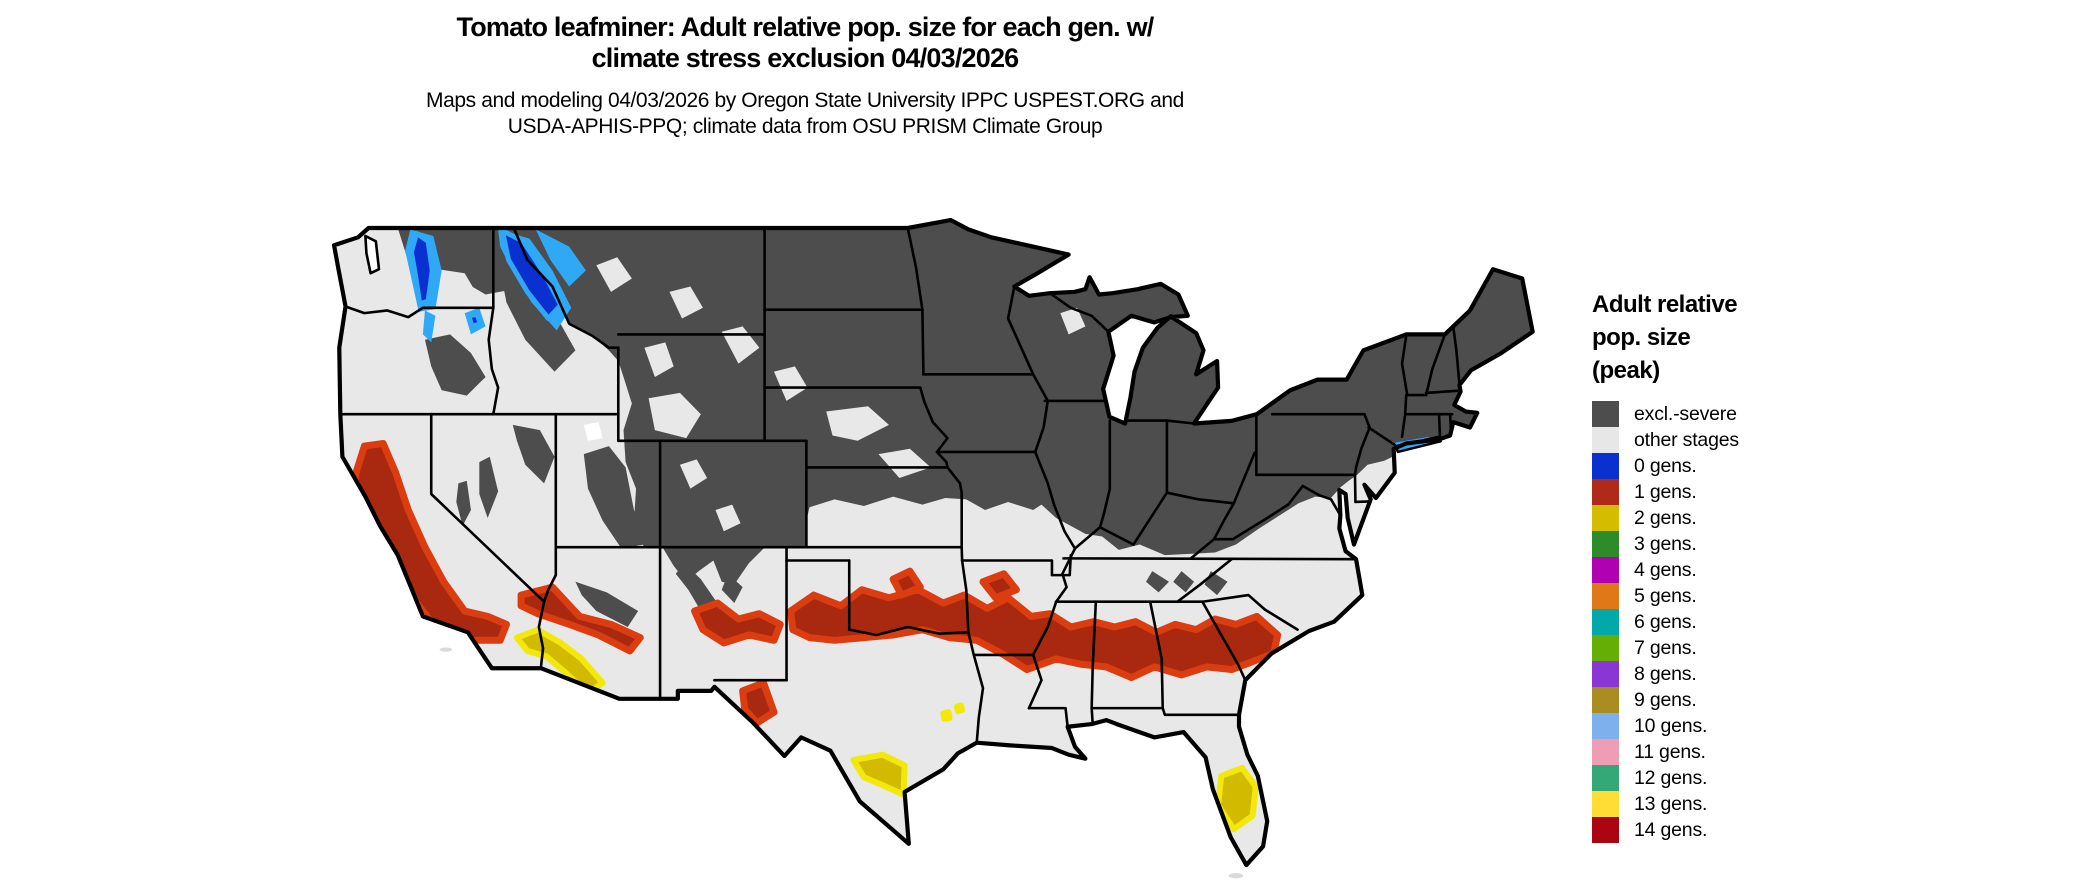  Describe the element at coordinates (1832, 570) in the screenshot. I see `legend-row: 4 gens.` at that location.